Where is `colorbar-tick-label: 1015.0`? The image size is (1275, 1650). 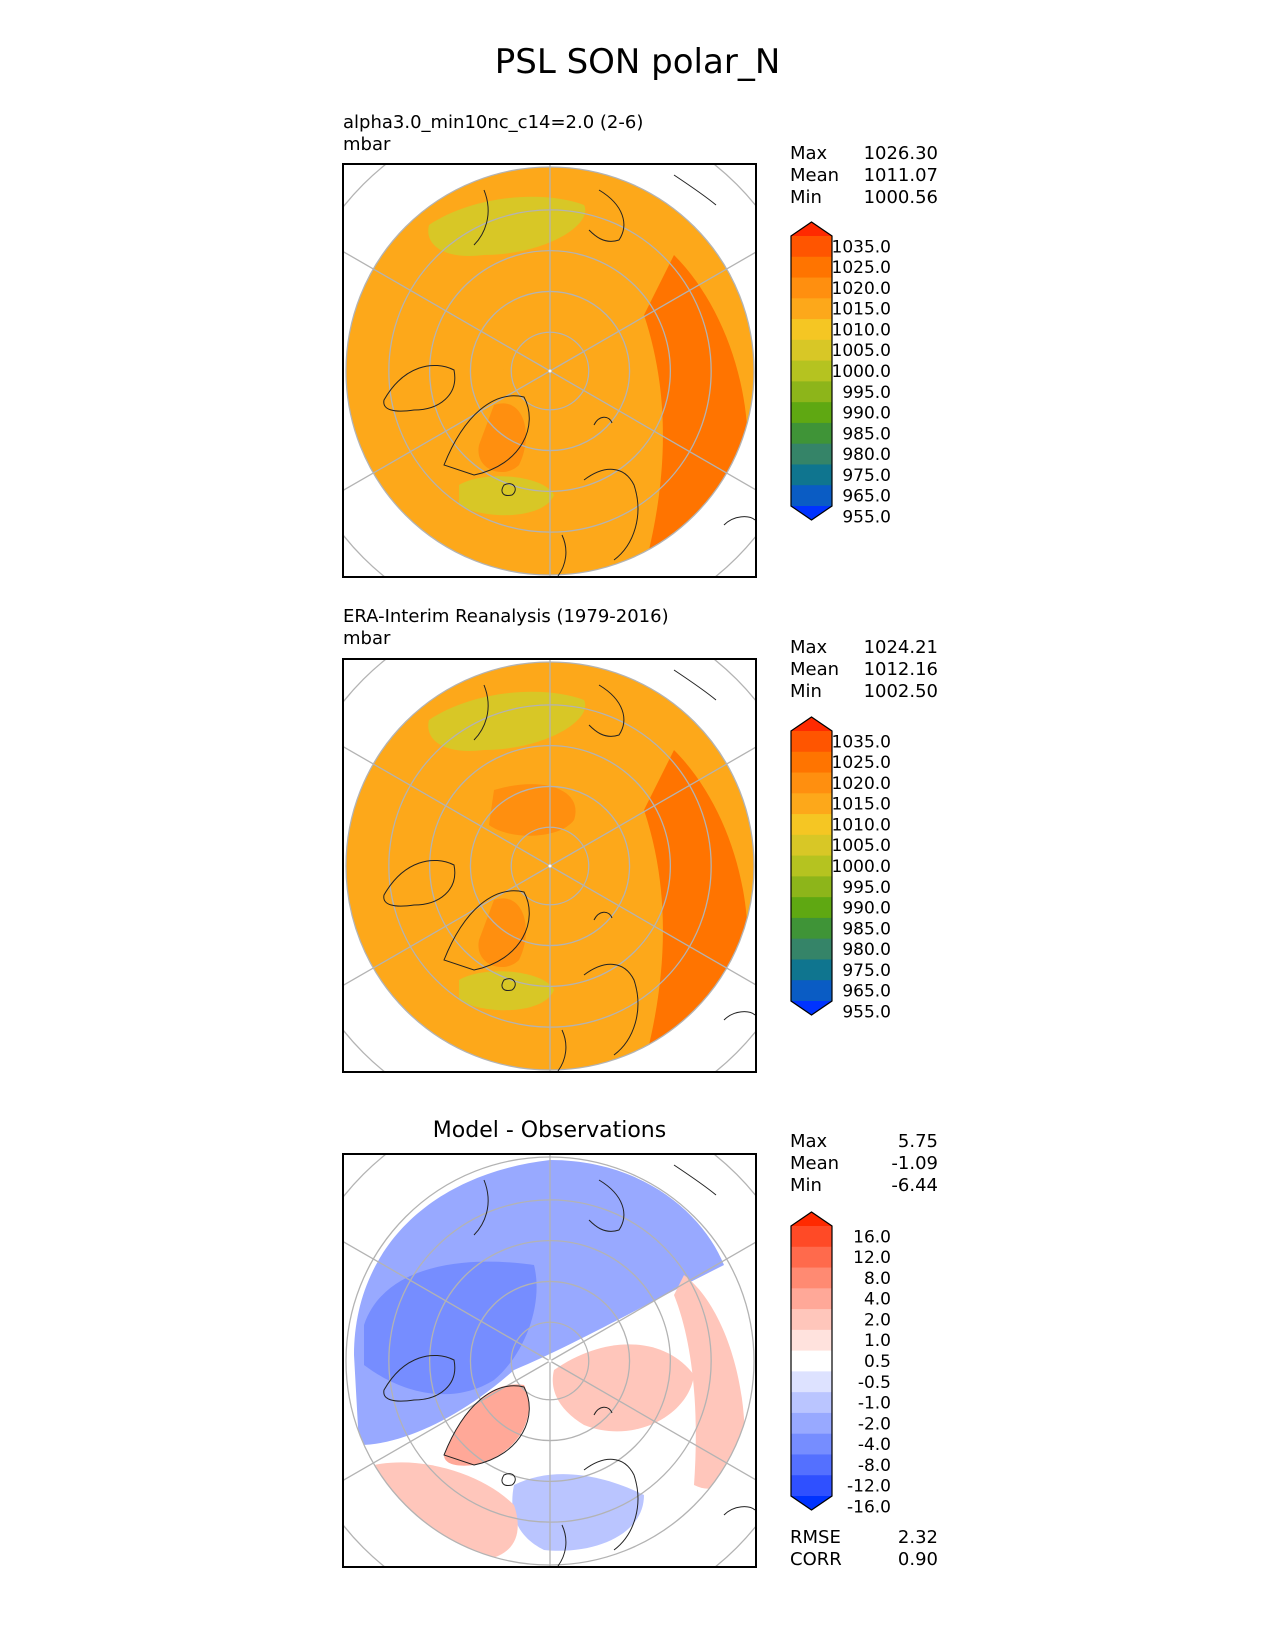
colorbar-tick-label: 1015.0 is located at coordinates (861, 310).